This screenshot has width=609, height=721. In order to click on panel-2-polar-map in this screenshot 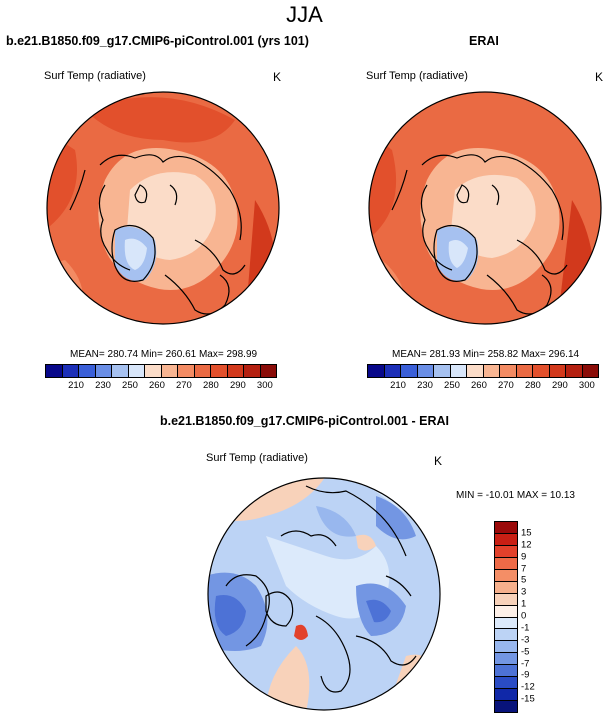, I will do `click(485, 208)`.